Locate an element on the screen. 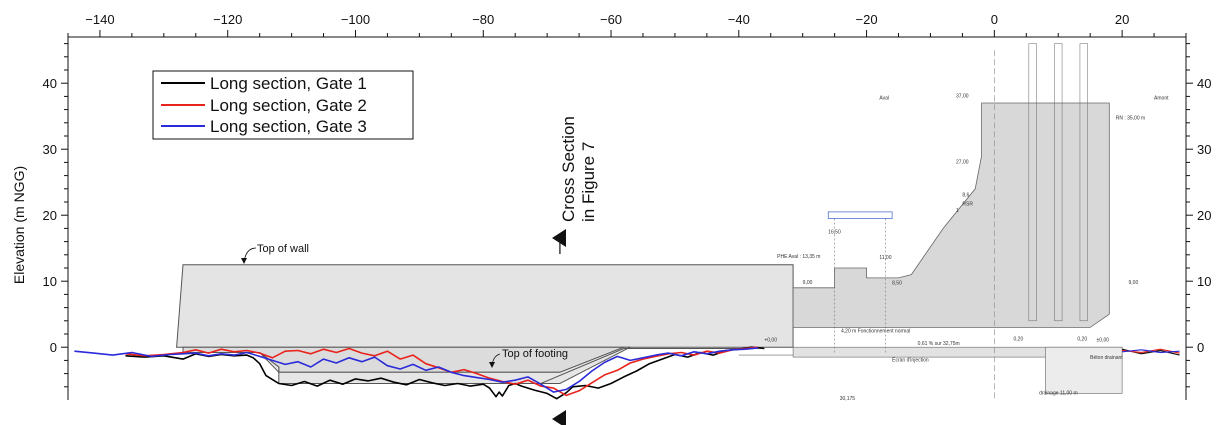 This screenshot has width=1226, height=425. x-tick-label: 0 is located at coordinates (994, 19).